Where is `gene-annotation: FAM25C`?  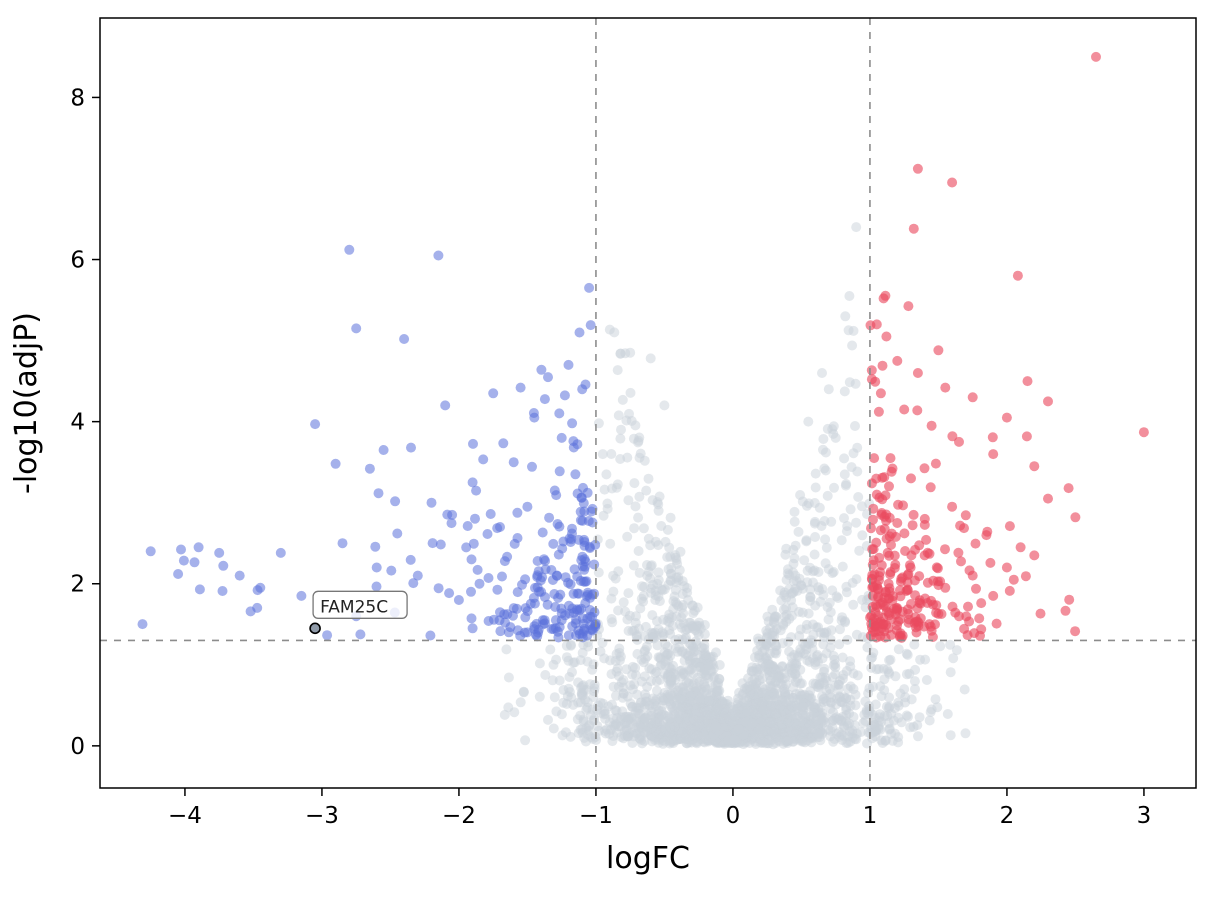
gene-annotation: FAM25C is located at coordinates (358, 612).